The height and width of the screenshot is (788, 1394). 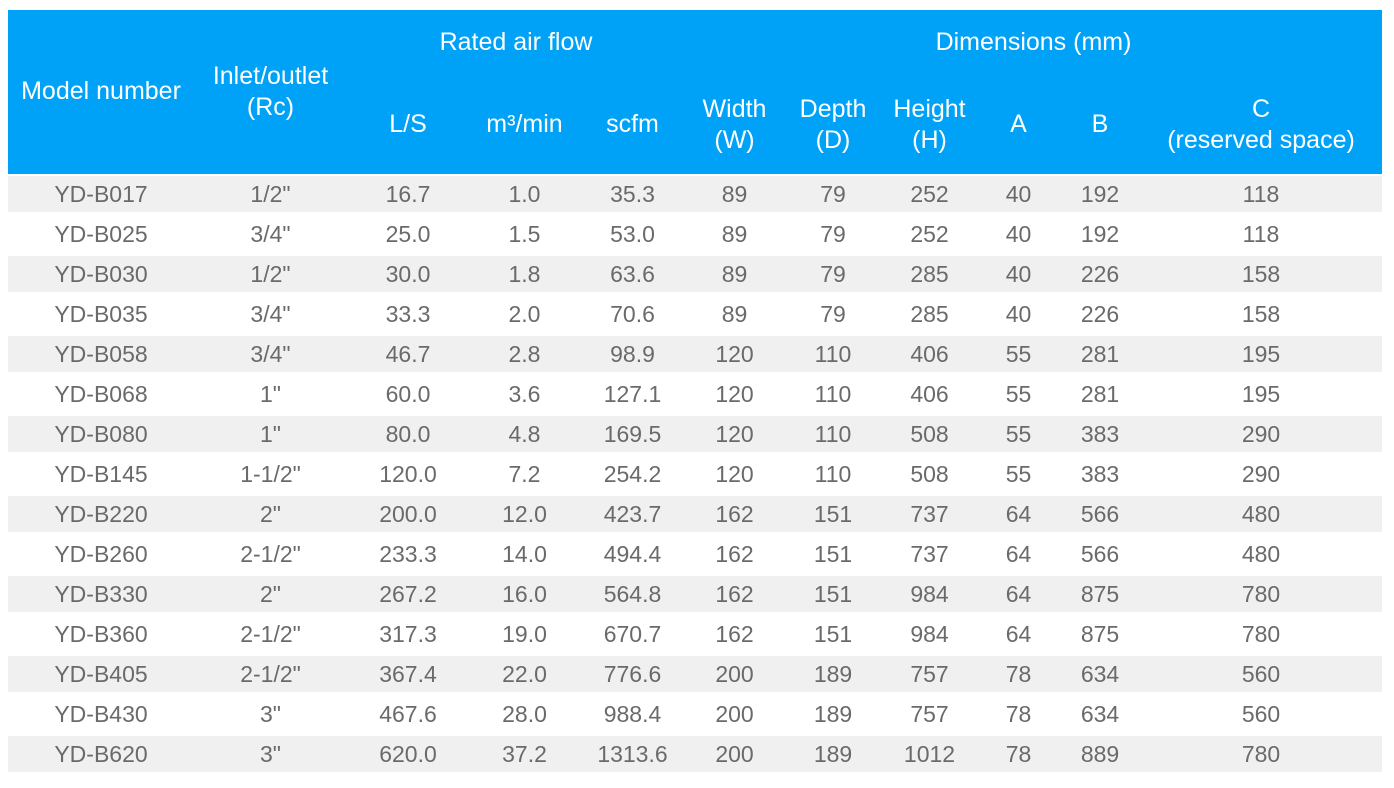 What do you see at coordinates (1261, 554) in the screenshot?
I see `cell-c-reserved-space: 480` at bounding box center [1261, 554].